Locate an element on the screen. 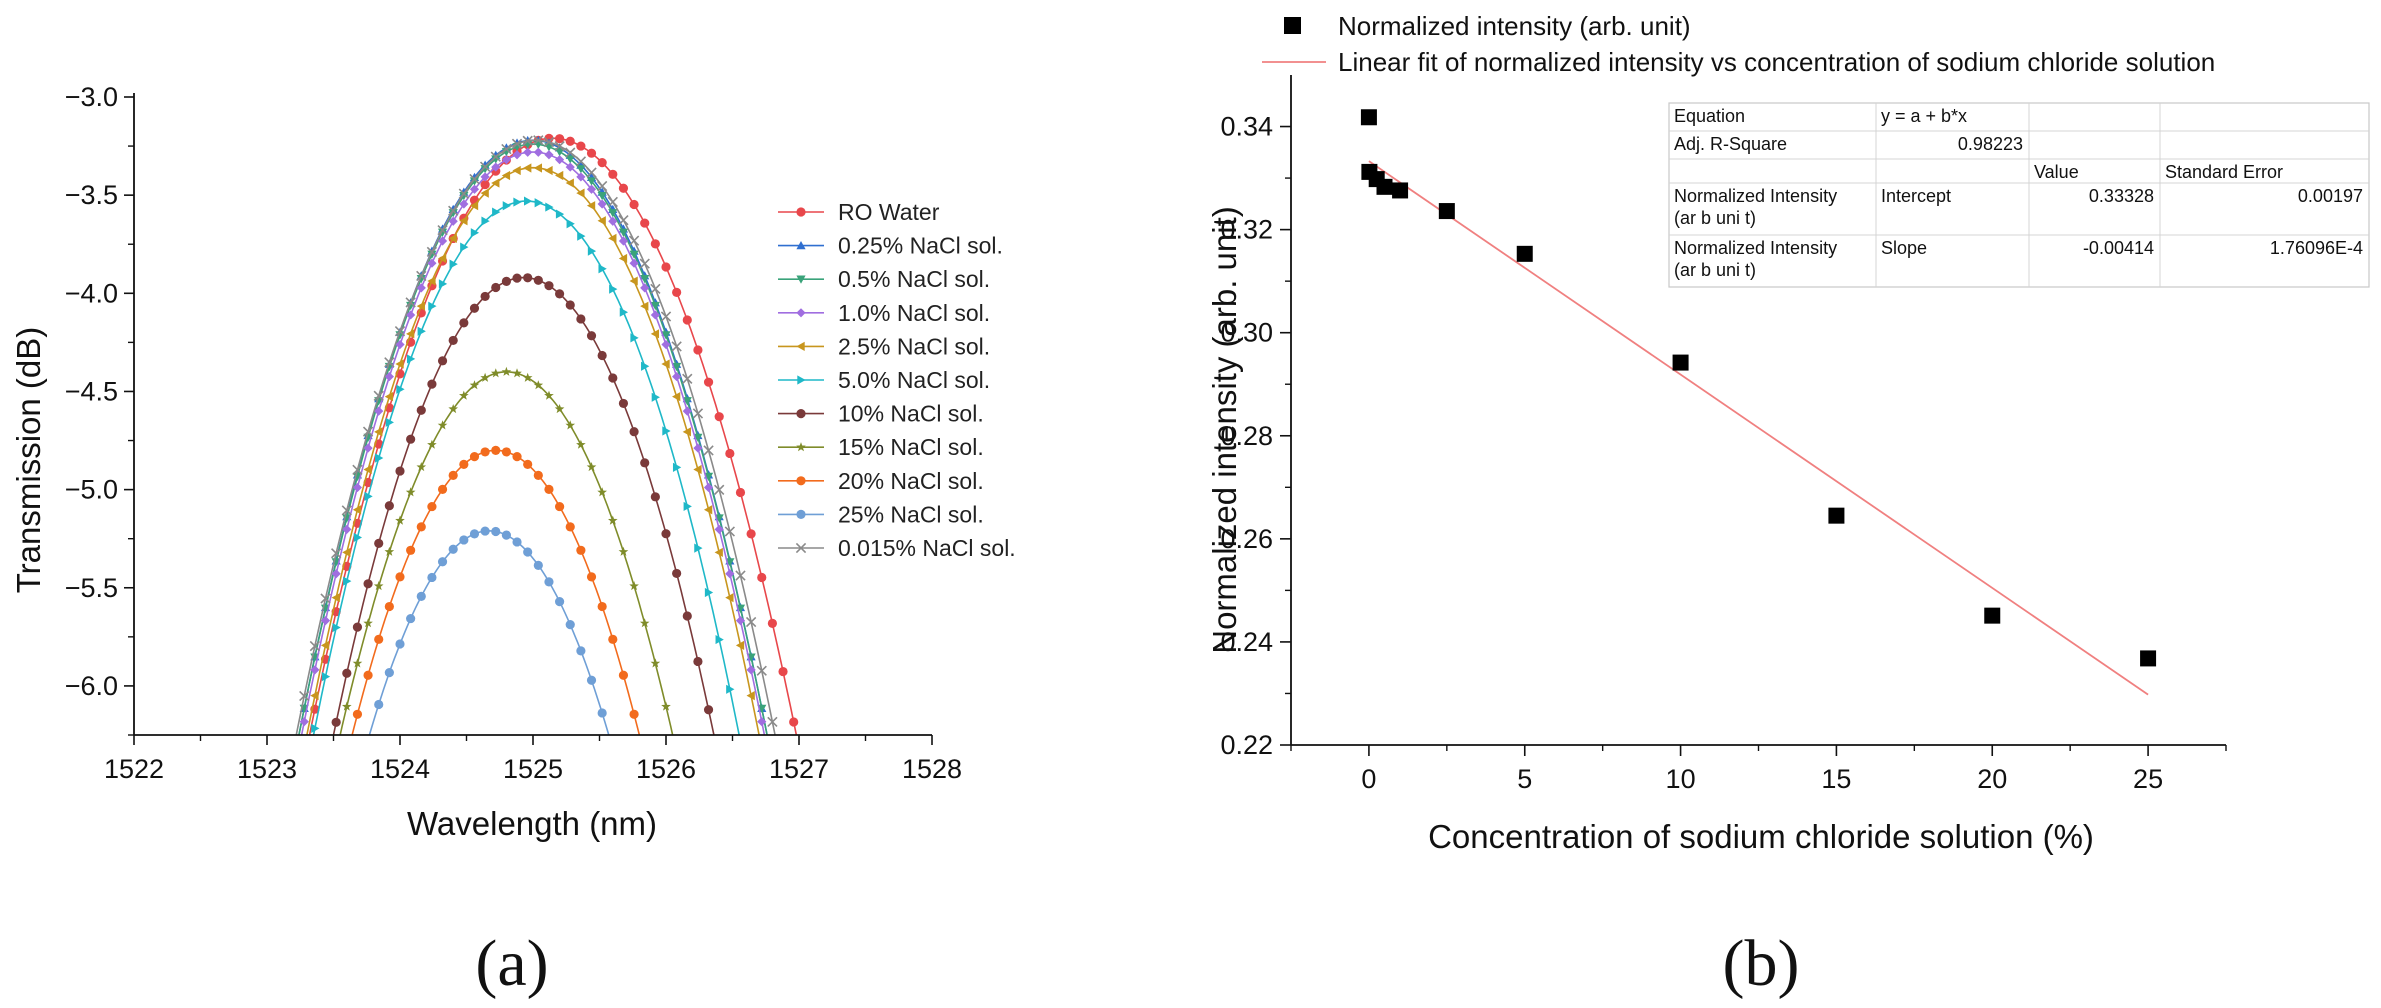  panel-b-table-cell: (ar b uni t) is located at coordinates (1715, 270).